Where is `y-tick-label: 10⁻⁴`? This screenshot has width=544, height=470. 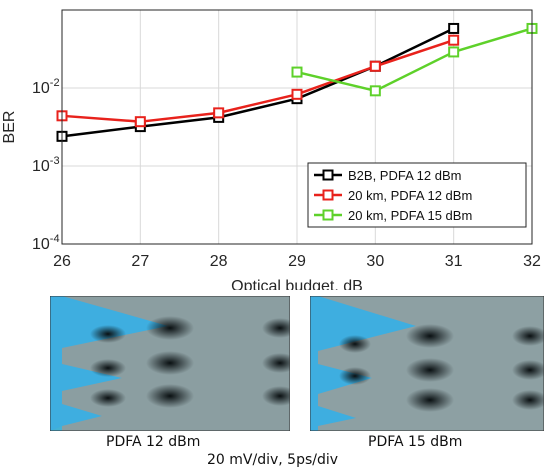 y-tick-label: 10⁻⁴ is located at coordinates (46, 243).